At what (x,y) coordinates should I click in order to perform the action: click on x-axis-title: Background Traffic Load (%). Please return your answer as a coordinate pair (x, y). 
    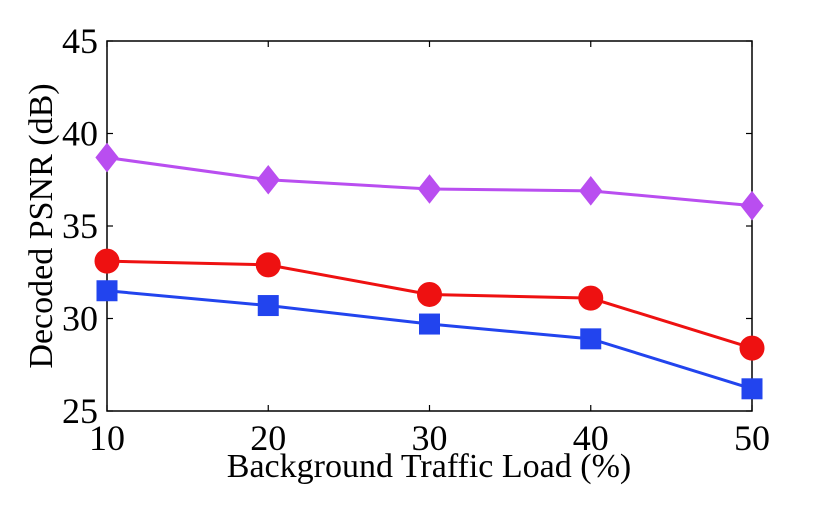
    Looking at the image, I should click on (429, 466).